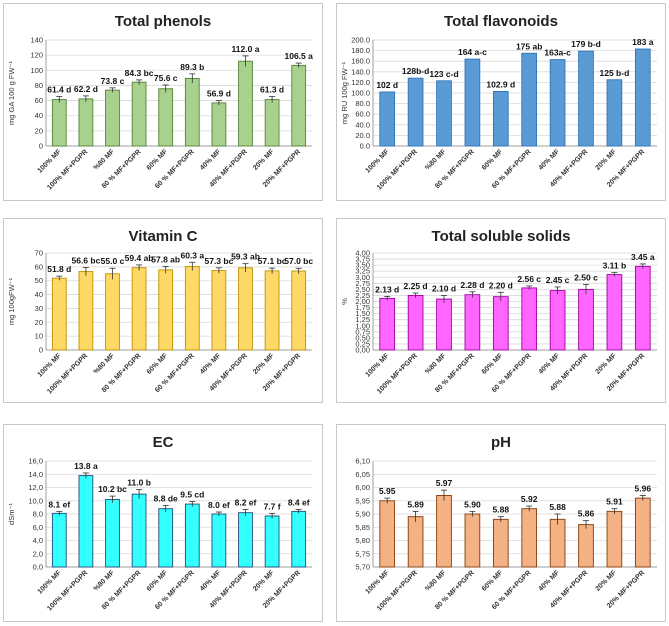 Image resolution: width=669 pixels, height=626 pixels. Describe the element at coordinates (35, 500) in the screenshot. I see `y-tick-label: 10,0` at that location.